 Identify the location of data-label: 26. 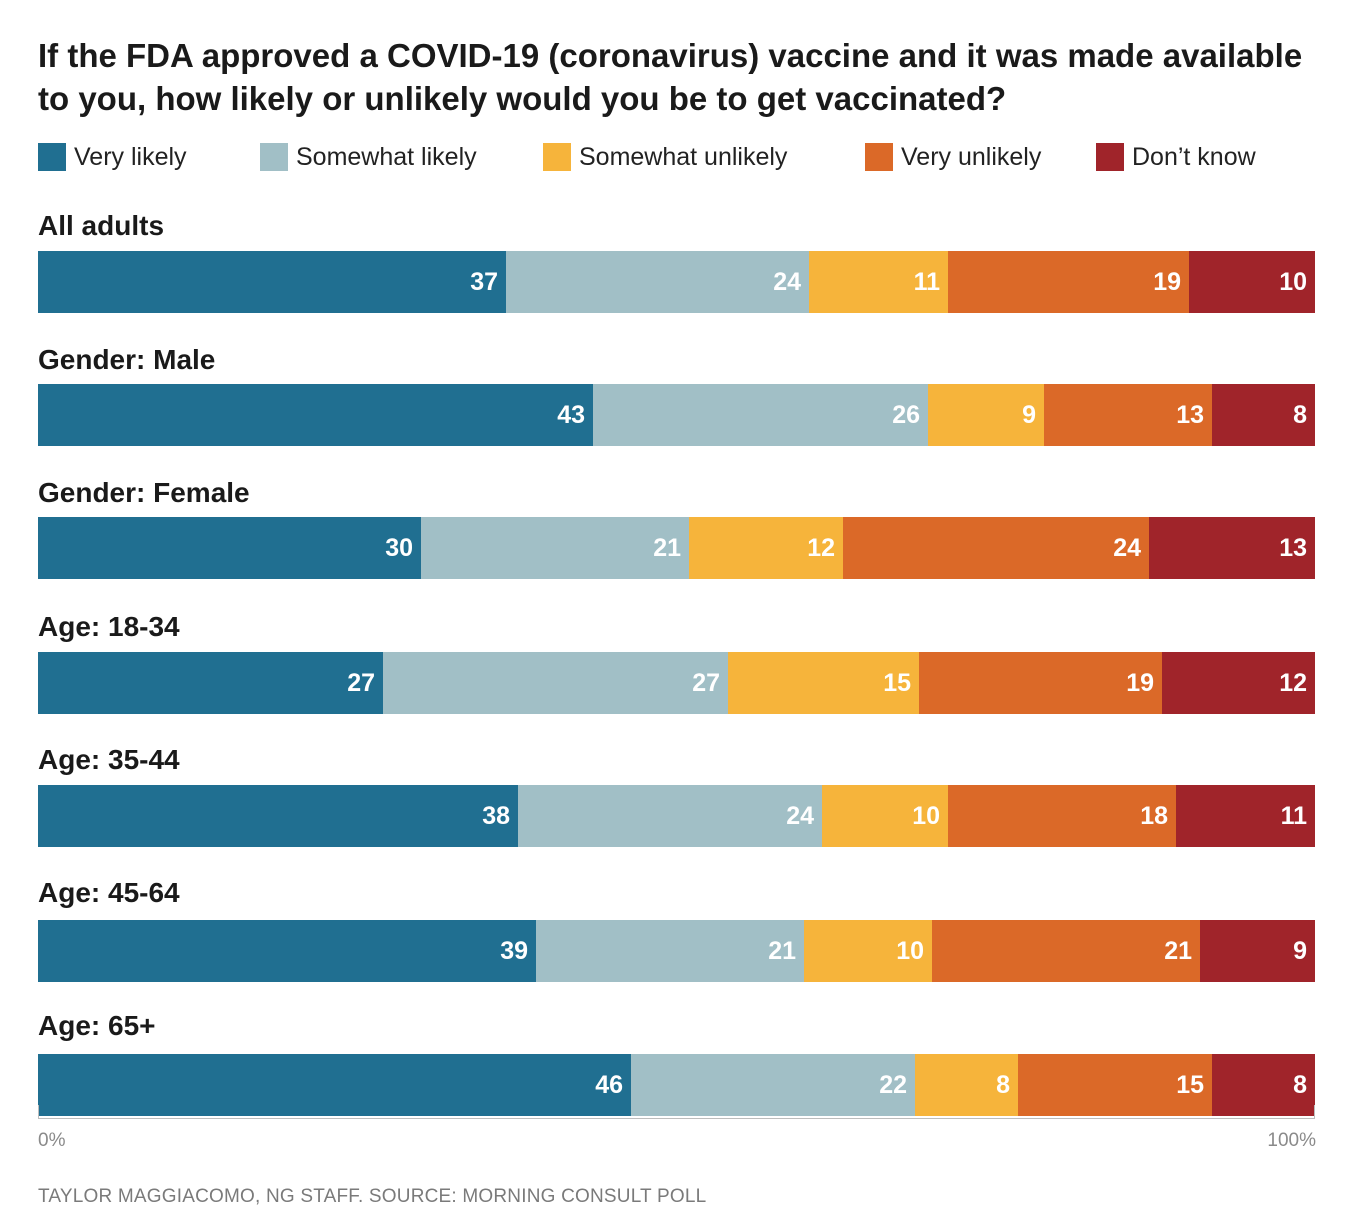
(906, 415).